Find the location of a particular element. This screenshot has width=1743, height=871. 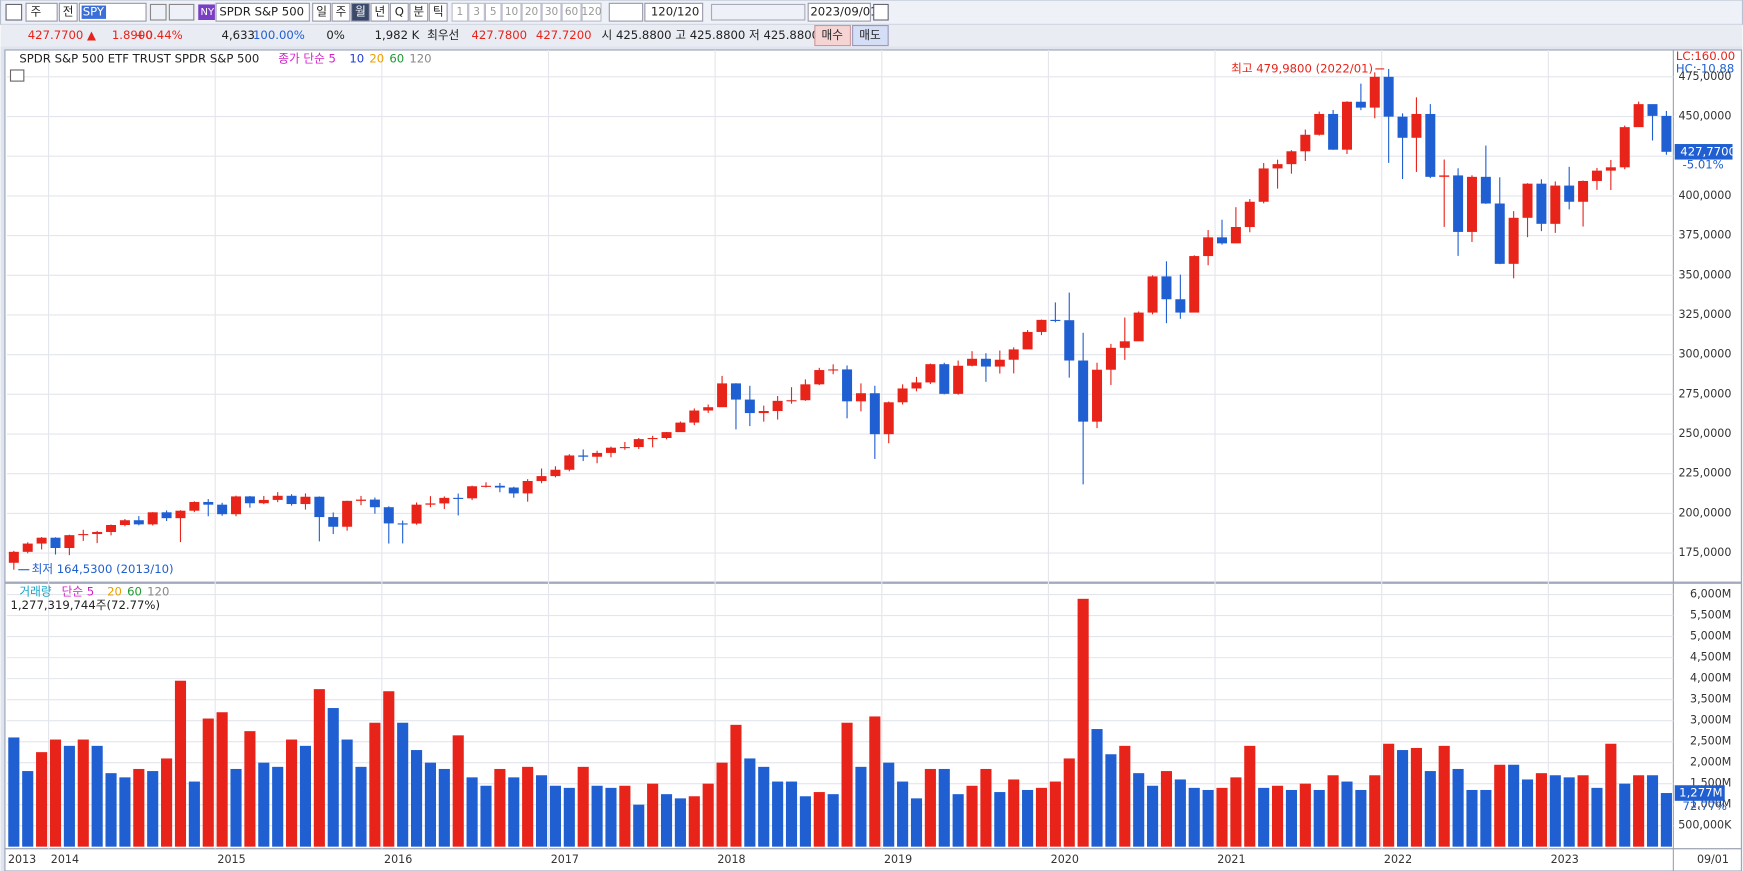

exchange: NY is located at coordinates (207, 12).